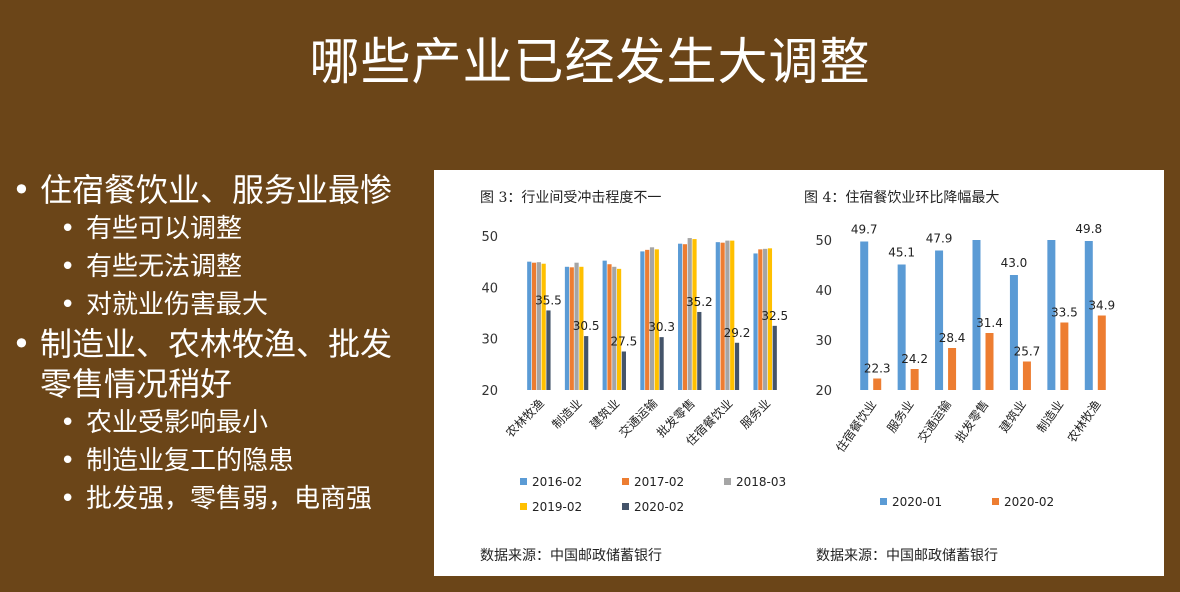 The width and height of the screenshot is (1180, 592). Describe the element at coordinates (229, 499) in the screenshot. I see `sub-bullet-text: 批发强，零售弱，电商强` at that location.